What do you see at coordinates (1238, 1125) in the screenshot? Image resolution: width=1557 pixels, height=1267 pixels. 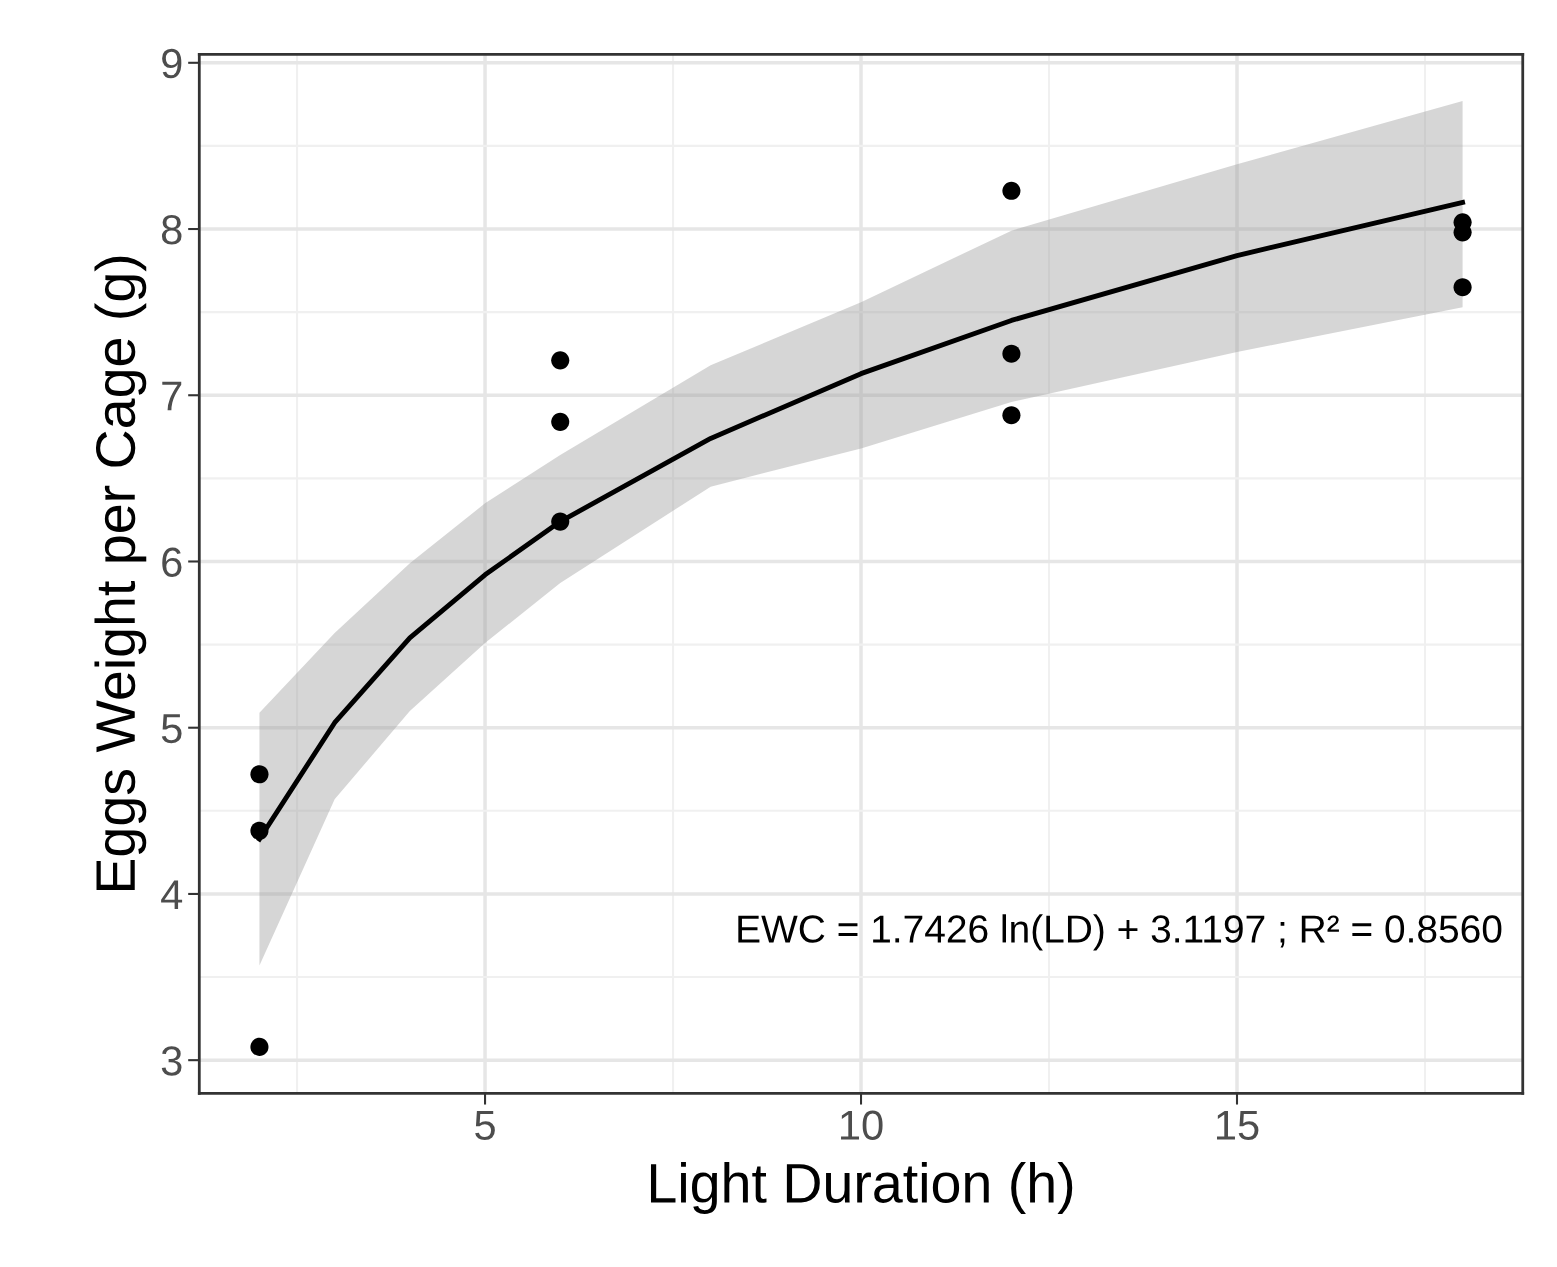 I see `x-tick-label: 15` at bounding box center [1238, 1125].